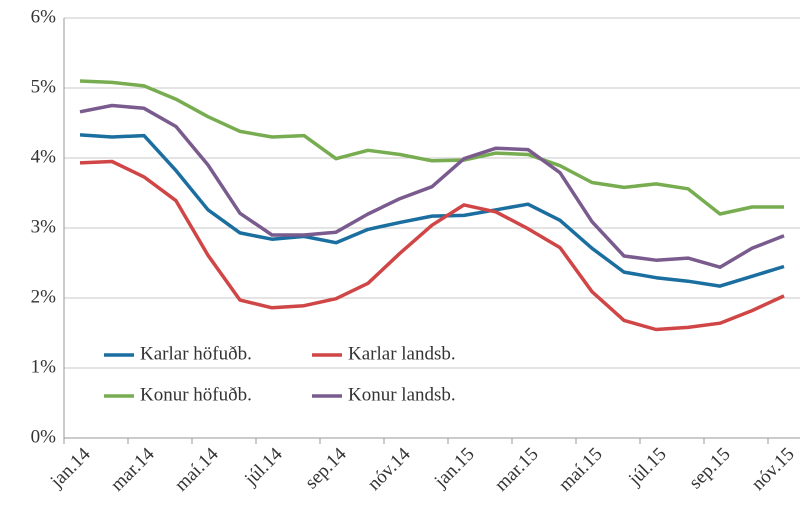 The image size is (801, 518). What do you see at coordinates (197, 469) in the screenshot?
I see `x-tick-label: maí.14` at bounding box center [197, 469].